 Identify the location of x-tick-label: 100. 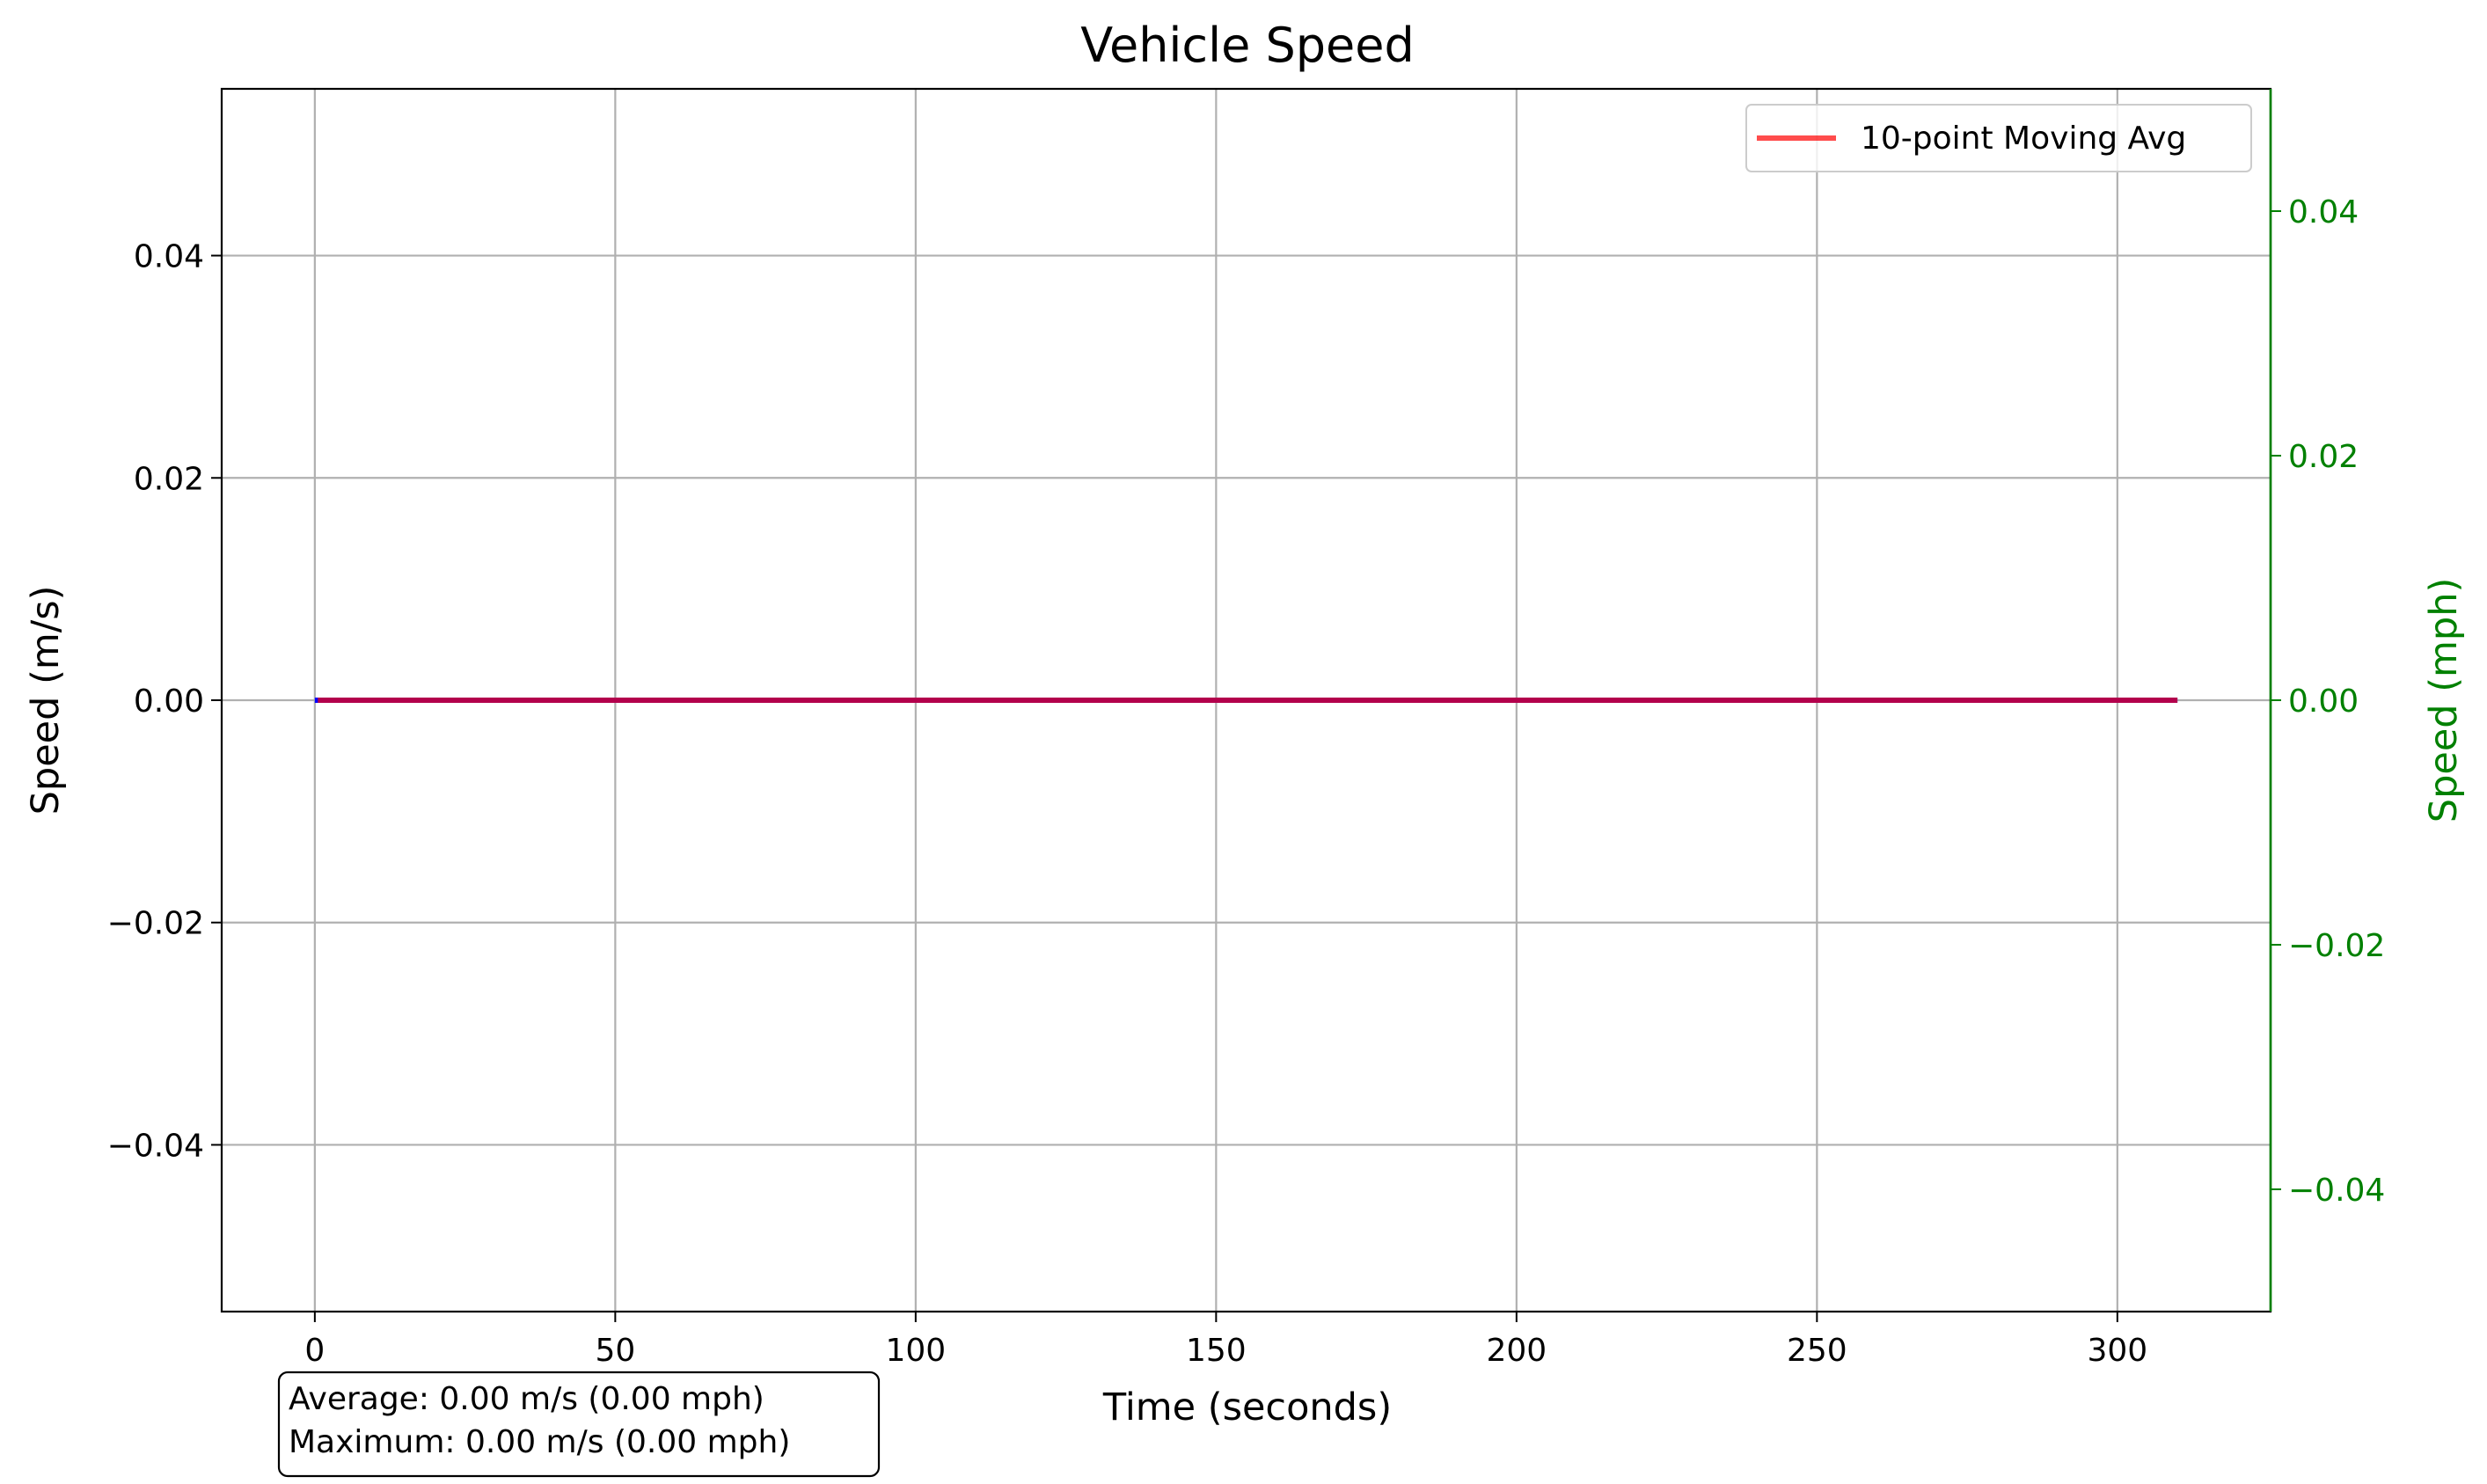
(915, 1351).